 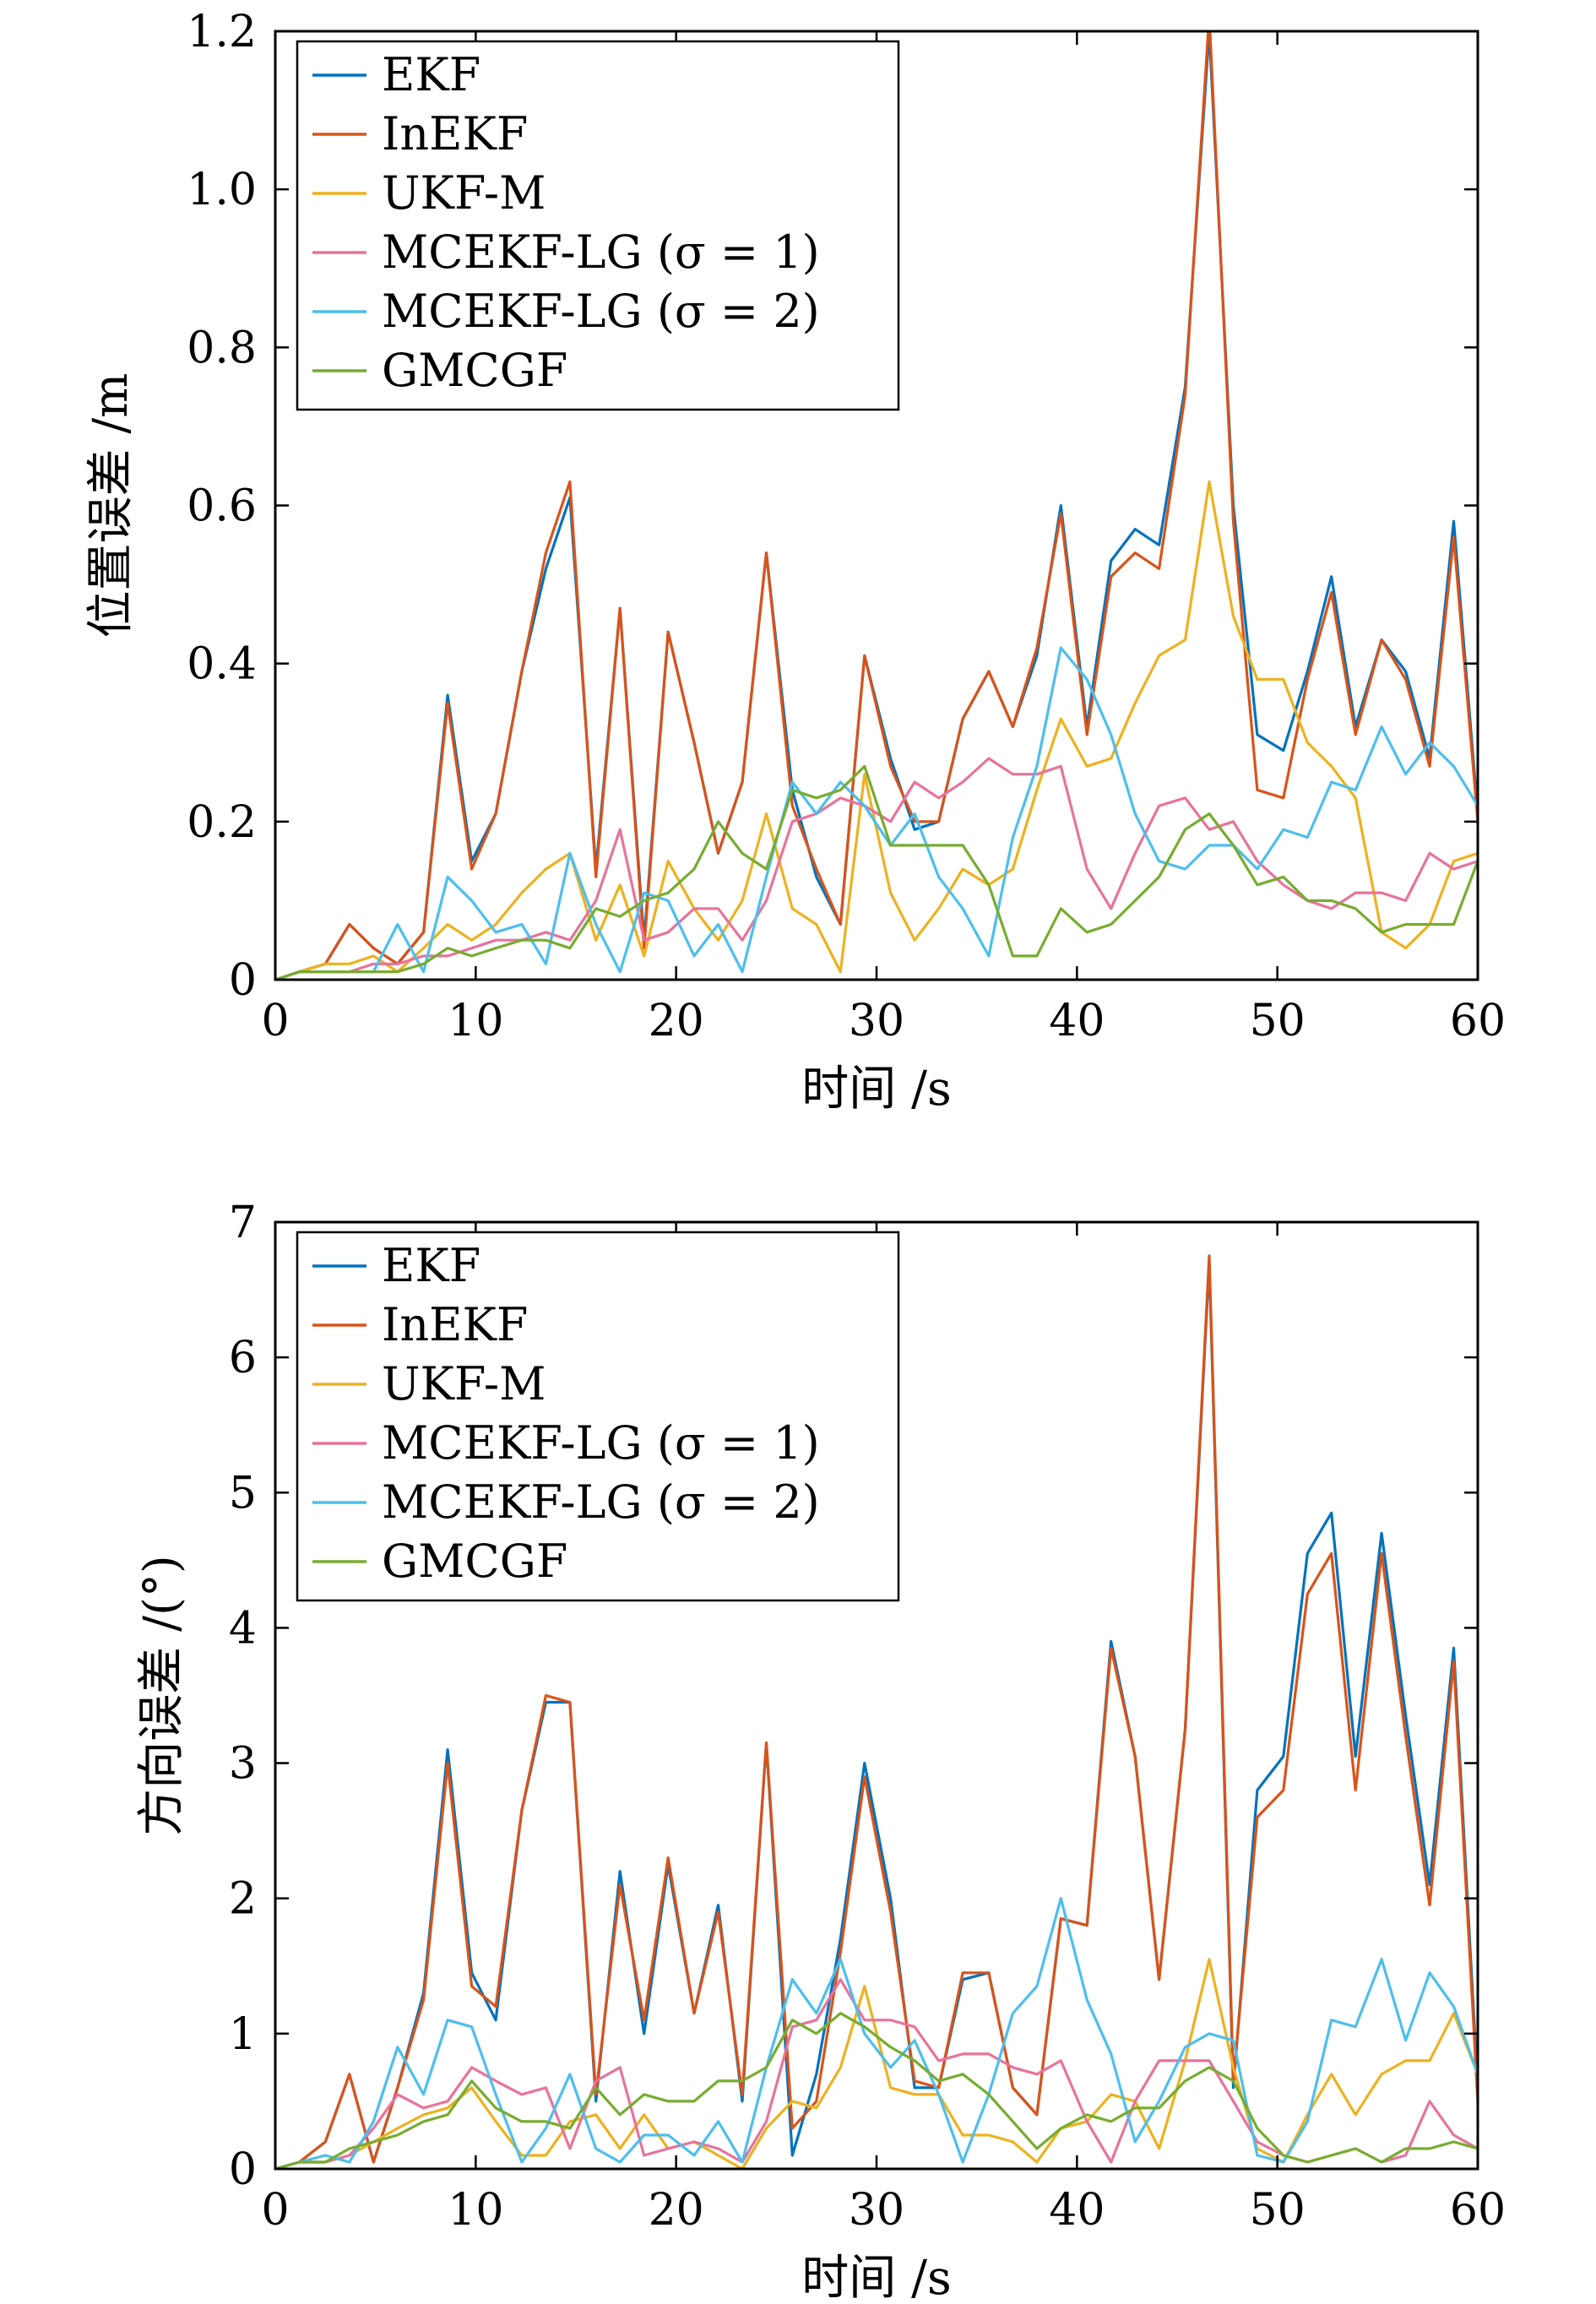 What do you see at coordinates (243, 2034) in the screenshot?
I see `y-tick-label: 1` at bounding box center [243, 2034].